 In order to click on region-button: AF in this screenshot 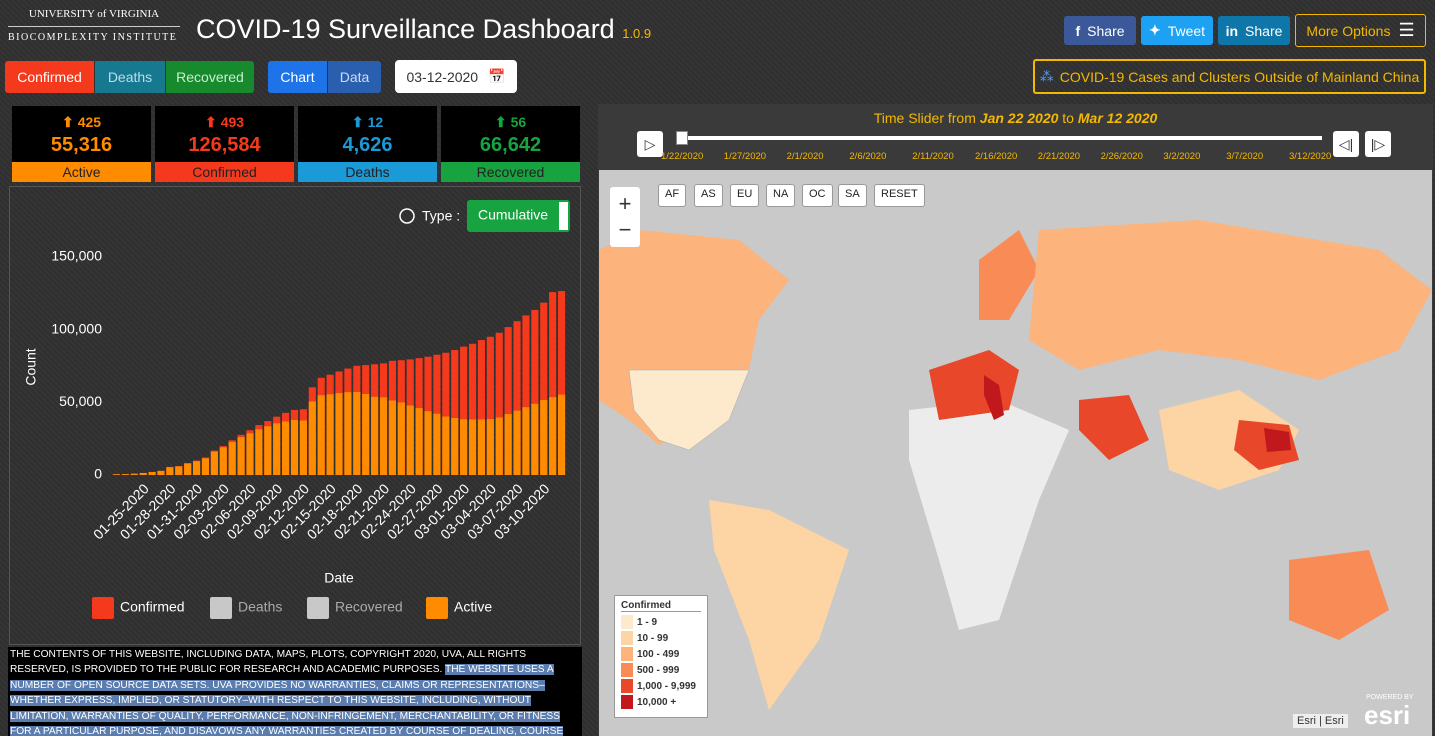, I will do `click(672, 195)`.